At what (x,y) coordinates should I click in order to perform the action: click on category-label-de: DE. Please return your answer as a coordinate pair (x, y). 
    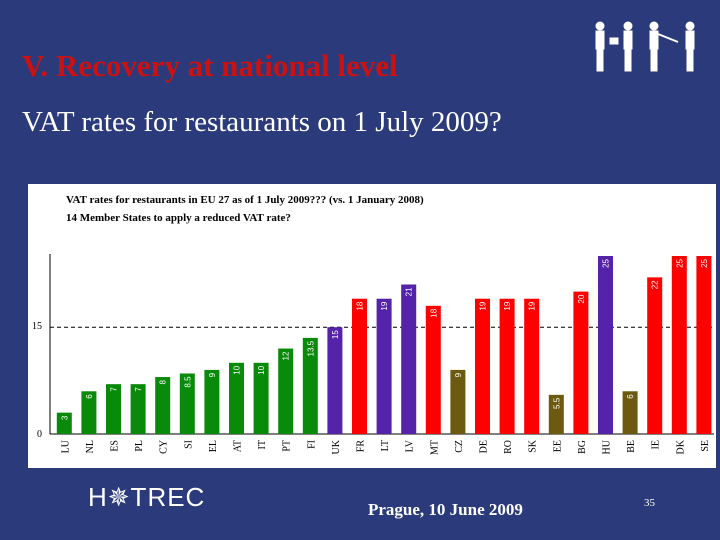
    Looking at the image, I should click on (484, 446).